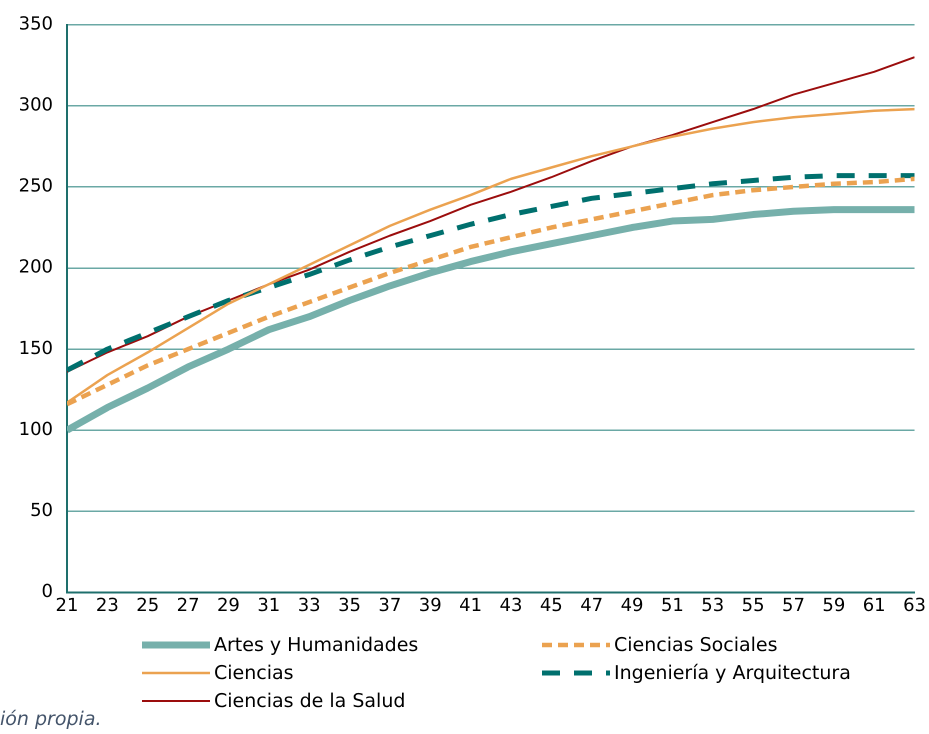  Describe the element at coordinates (592, 605) in the screenshot. I see `x-tick-label: 47` at that location.